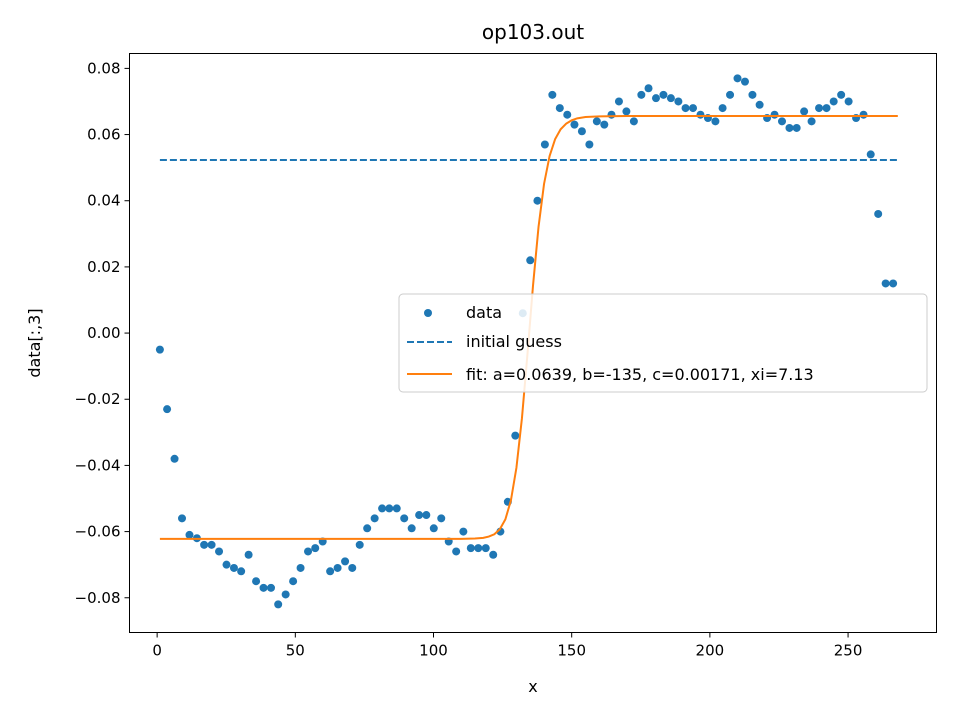  What do you see at coordinates (98, 465) in the screenshot?
I see `y-tick-label: −0.04` at bounding box center [98, 465].